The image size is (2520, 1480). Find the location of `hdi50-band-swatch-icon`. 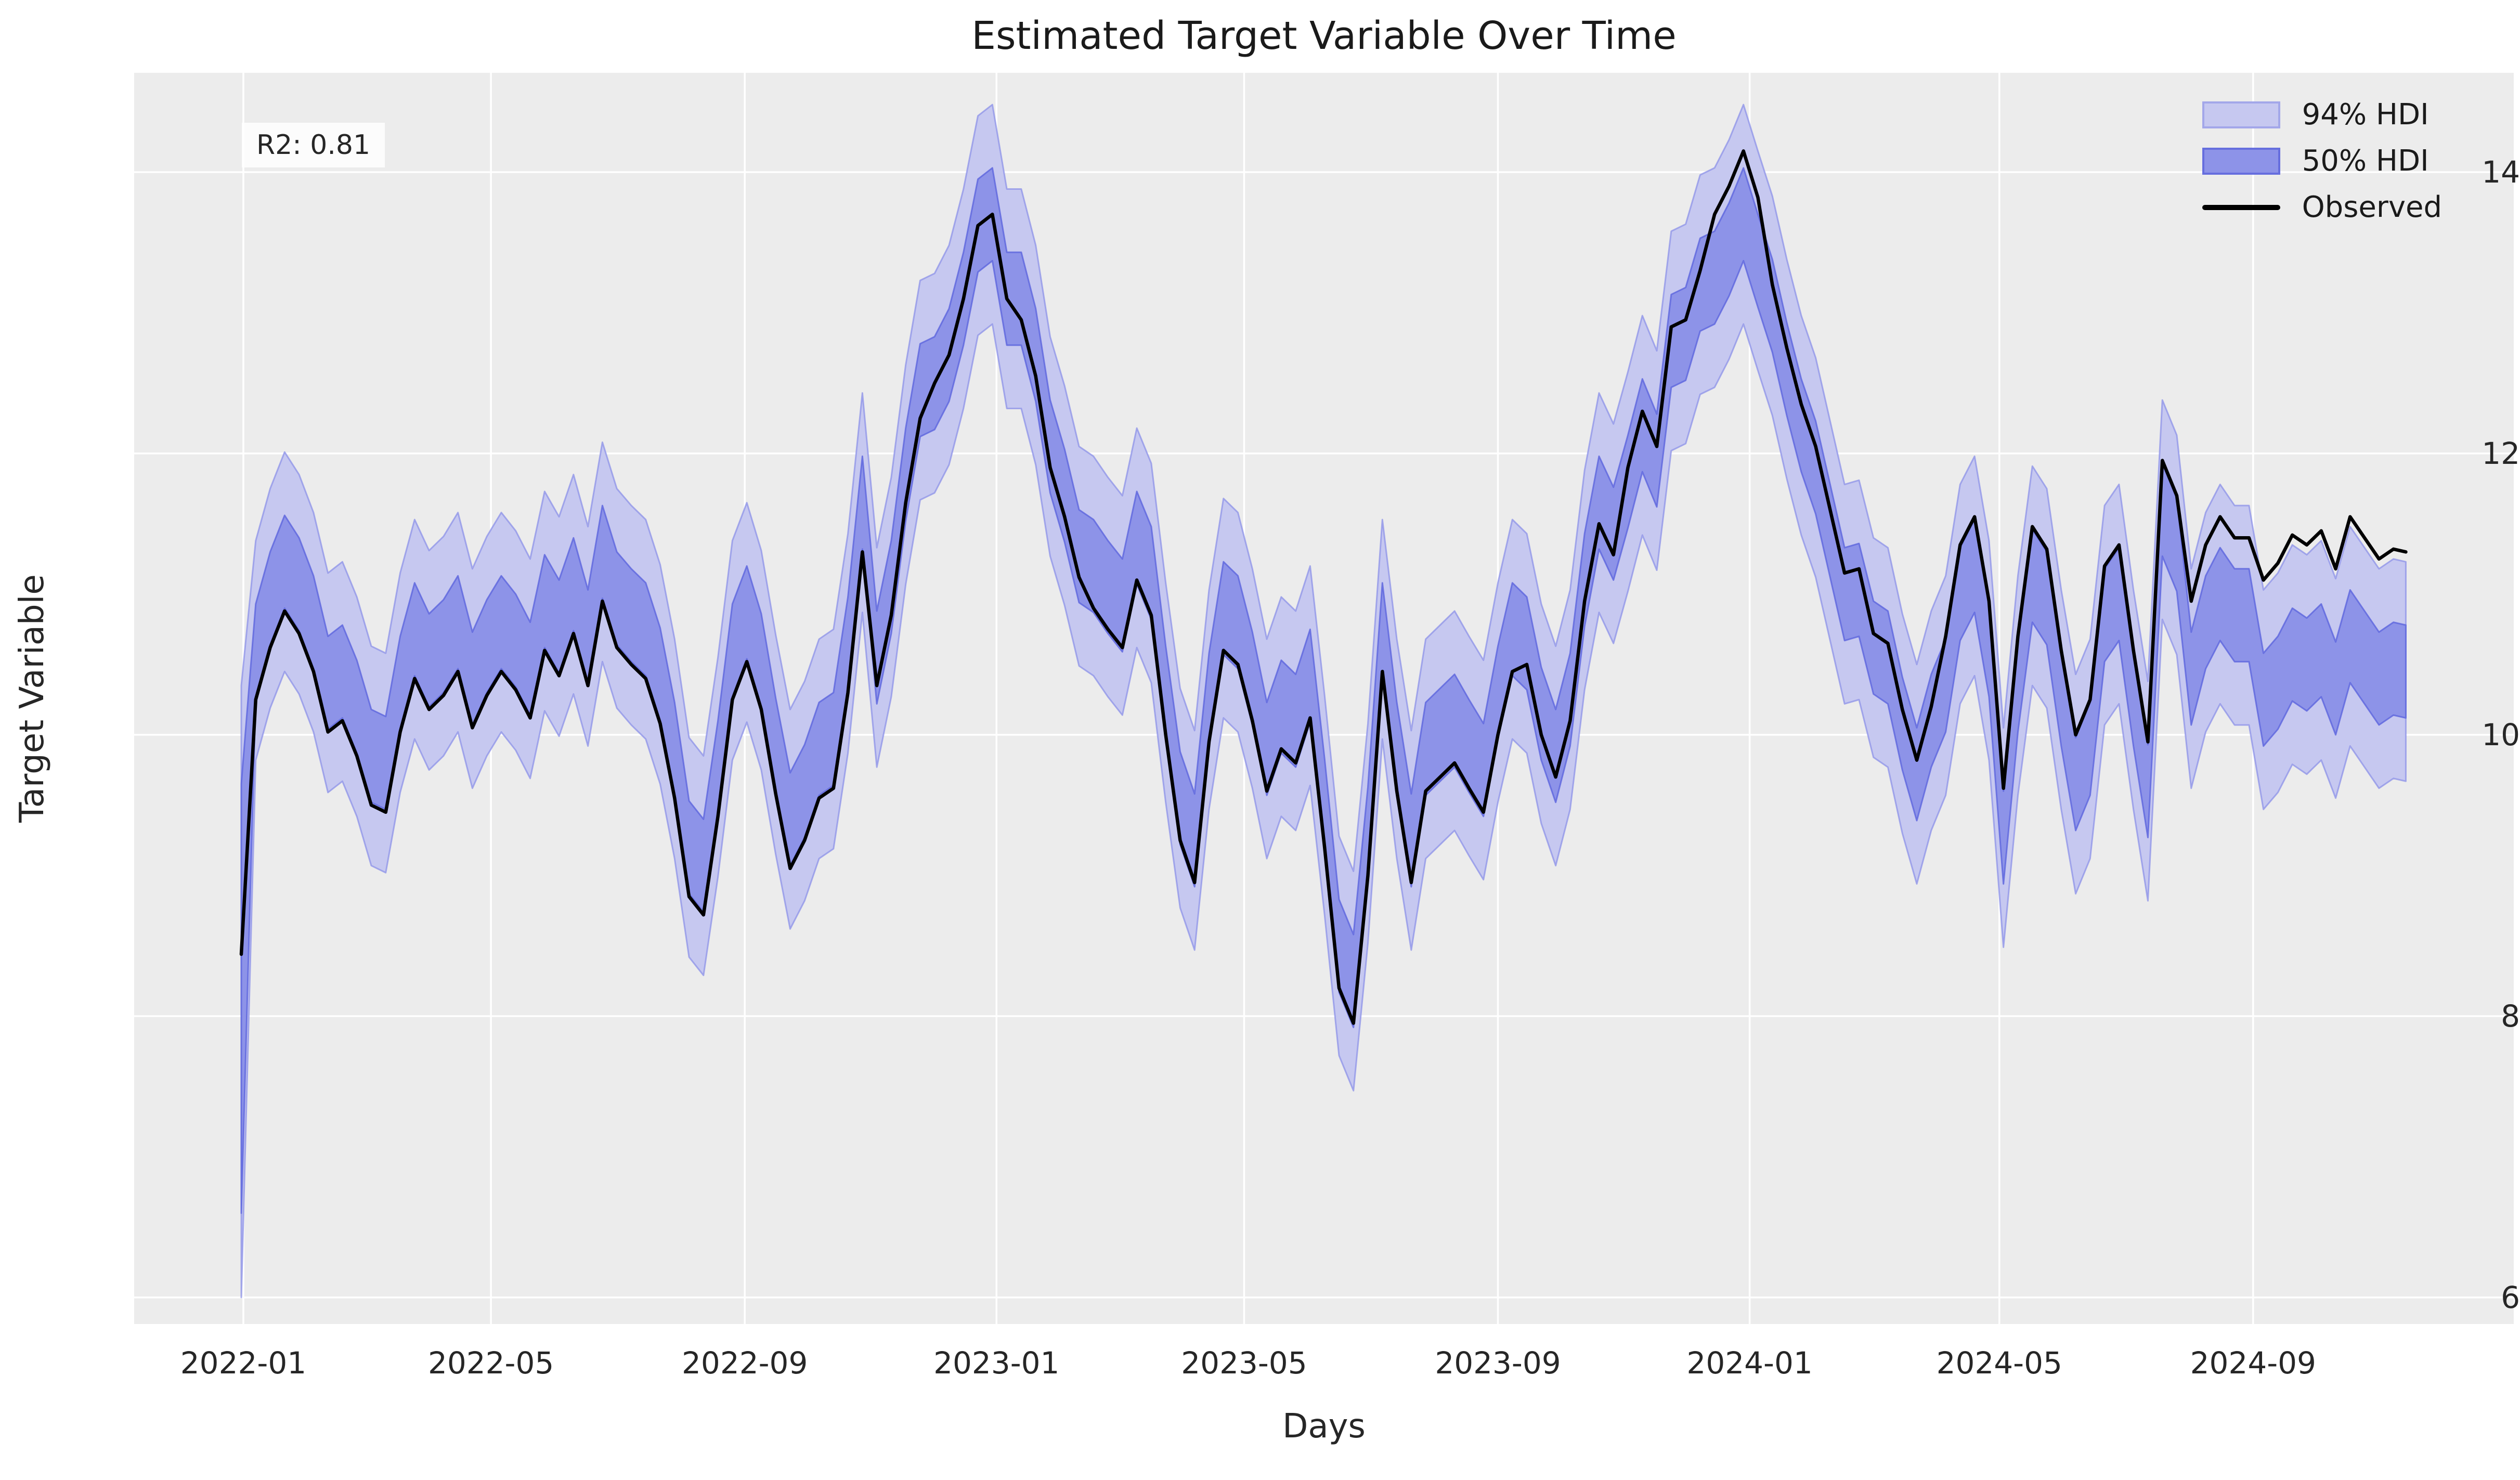

hdi50-band-swatch-icon is located at coordinates (2241, 161).